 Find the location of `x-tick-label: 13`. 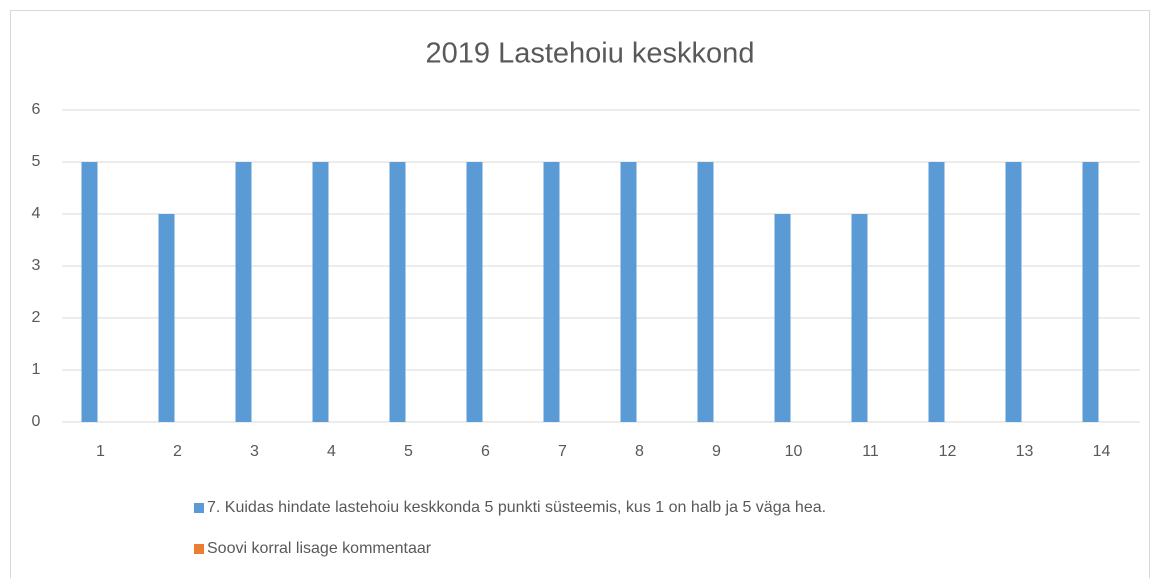

x-tick-label: 13 is located at coordinates (1025, 451).